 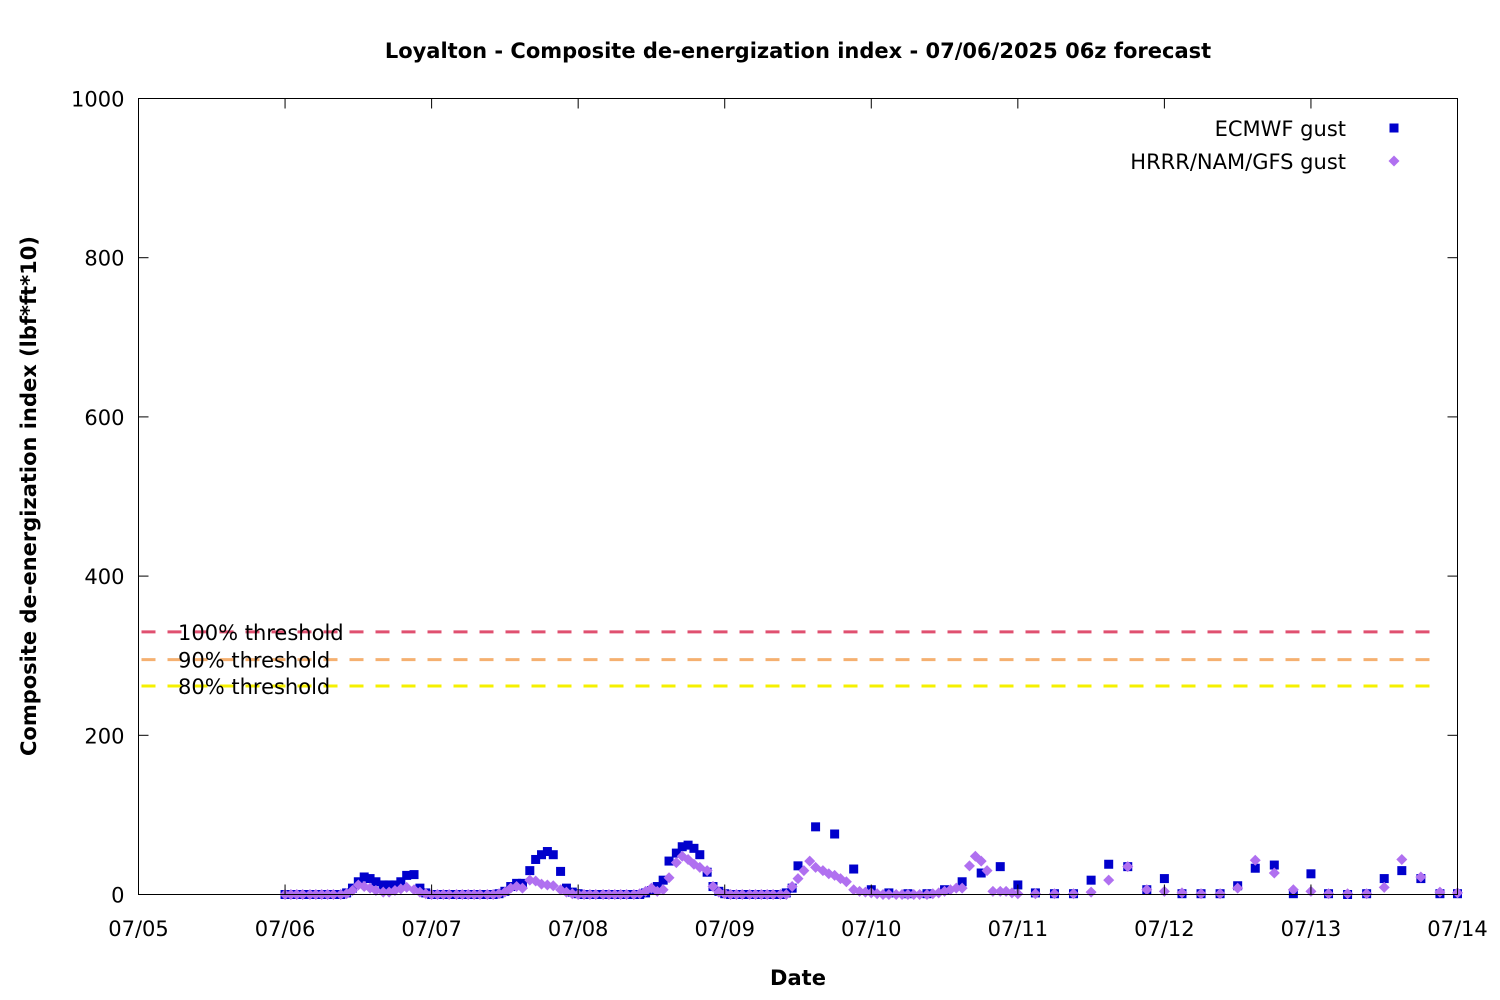 I want to click on y-tick-label: 600, so click(x=104, y=418).